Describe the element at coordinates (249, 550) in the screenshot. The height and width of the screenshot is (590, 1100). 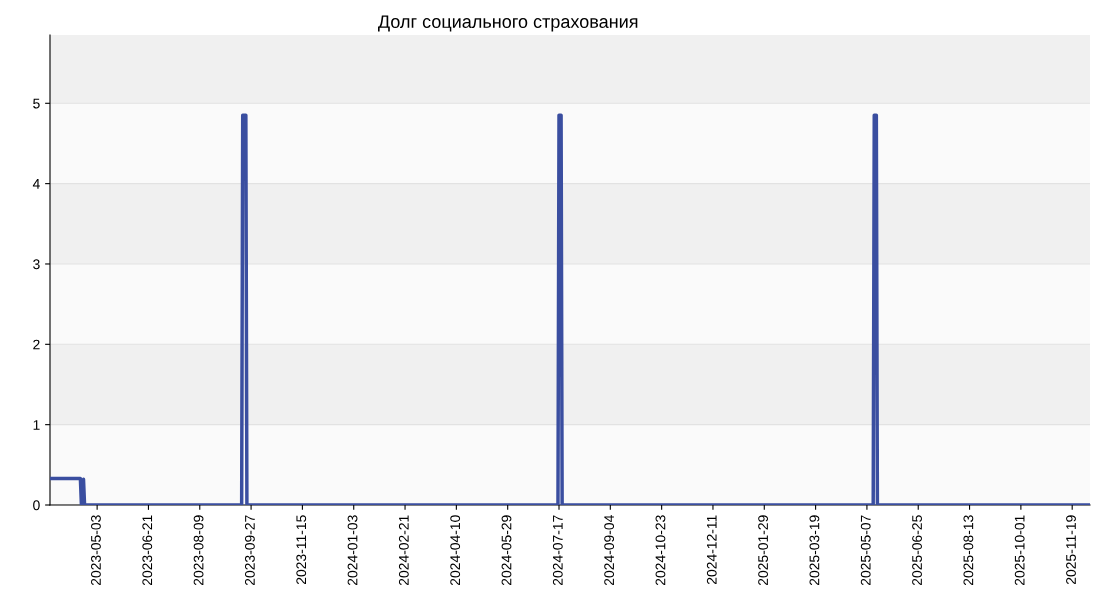
I see `x-tick-label: 2023-09-27` at that location.